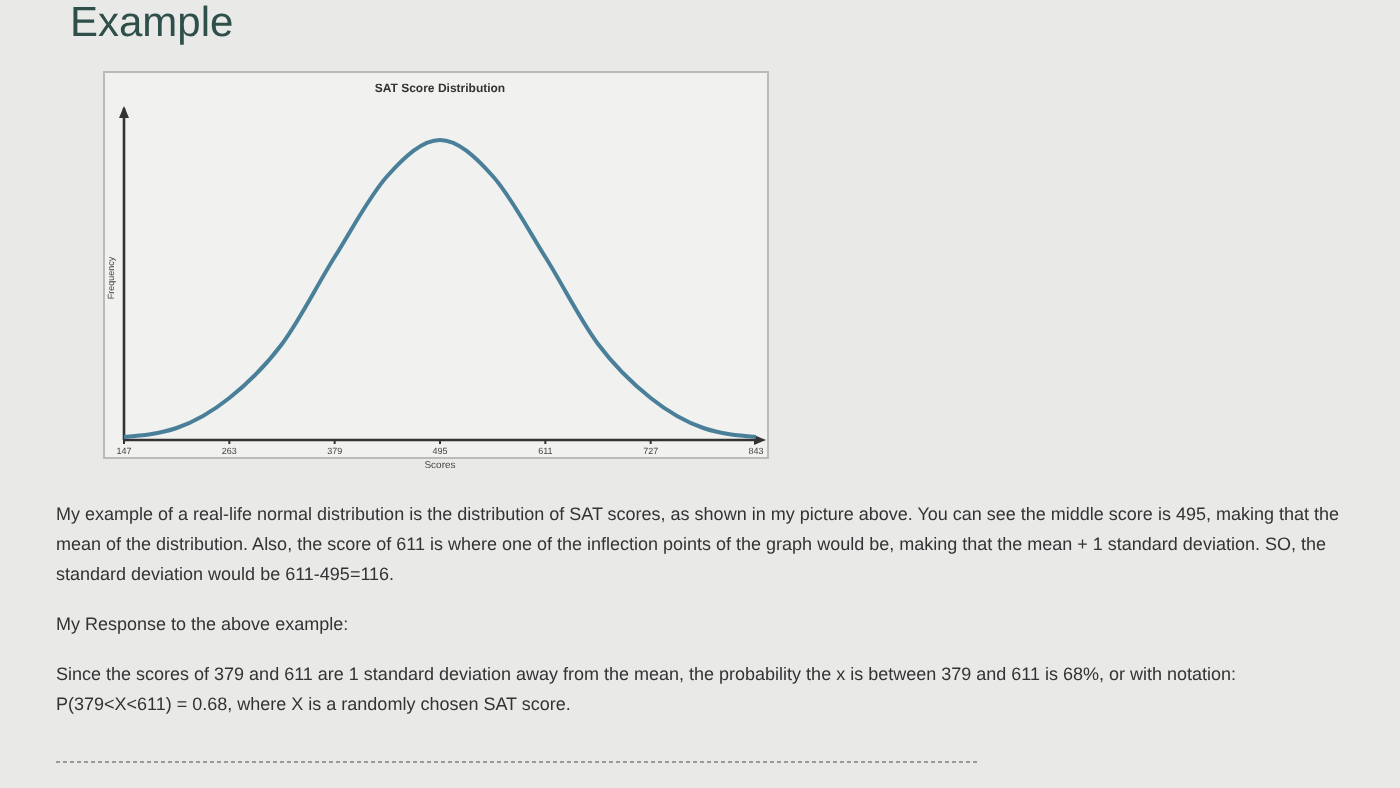 The width and height of the screenshot is (1400, 788). I want to click on text: My Response to the above example:, so click(203, 625).